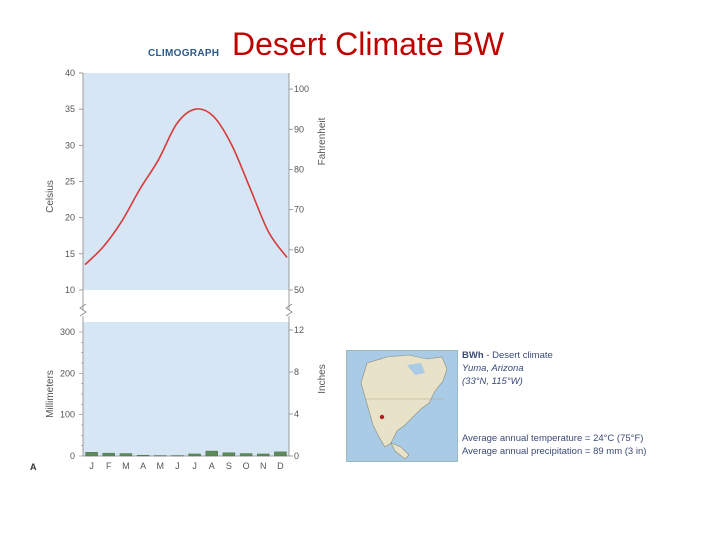  Describe the element at coordinates (70, 218) in the screenshot. I see `temp-left-tick-label: 20` at that location.